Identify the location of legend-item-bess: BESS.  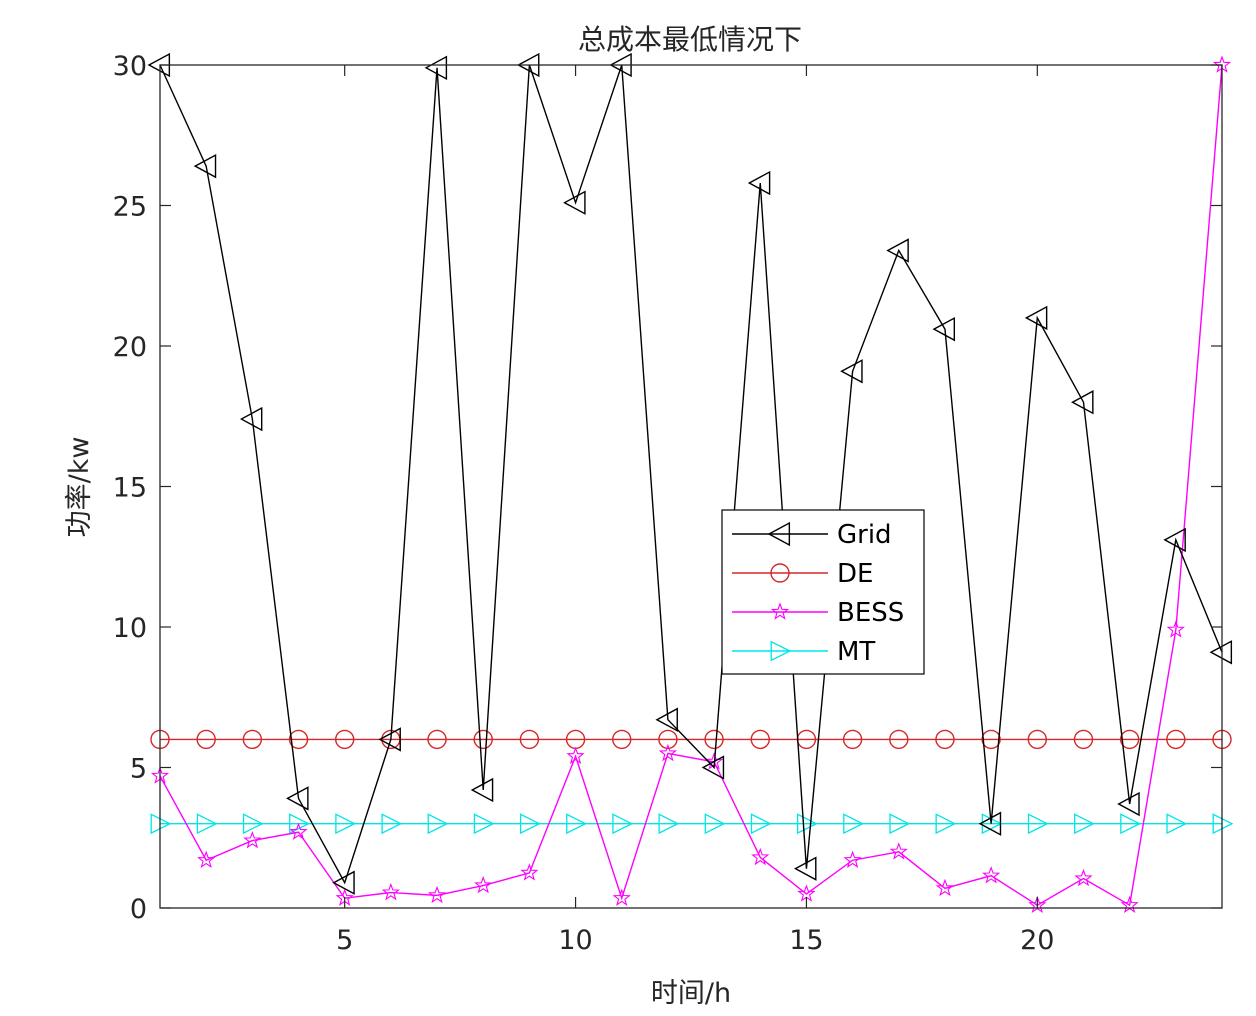
(818, 613).